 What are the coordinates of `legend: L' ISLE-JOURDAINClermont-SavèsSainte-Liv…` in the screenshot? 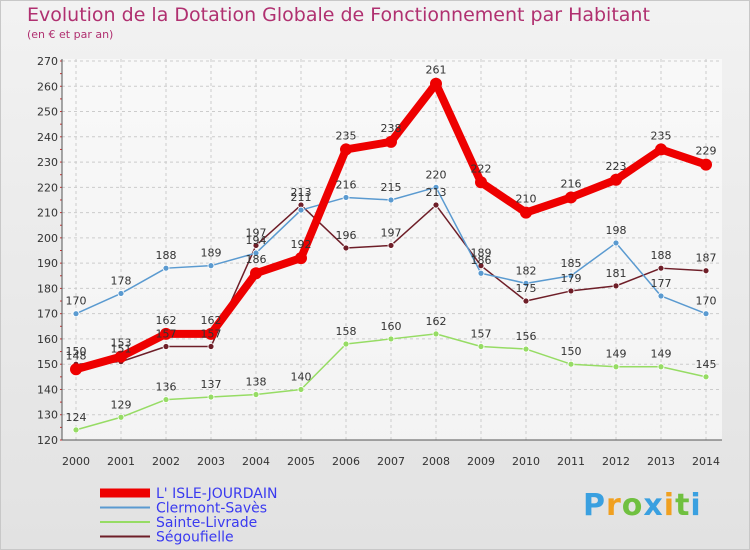 It's located at (188, 516).